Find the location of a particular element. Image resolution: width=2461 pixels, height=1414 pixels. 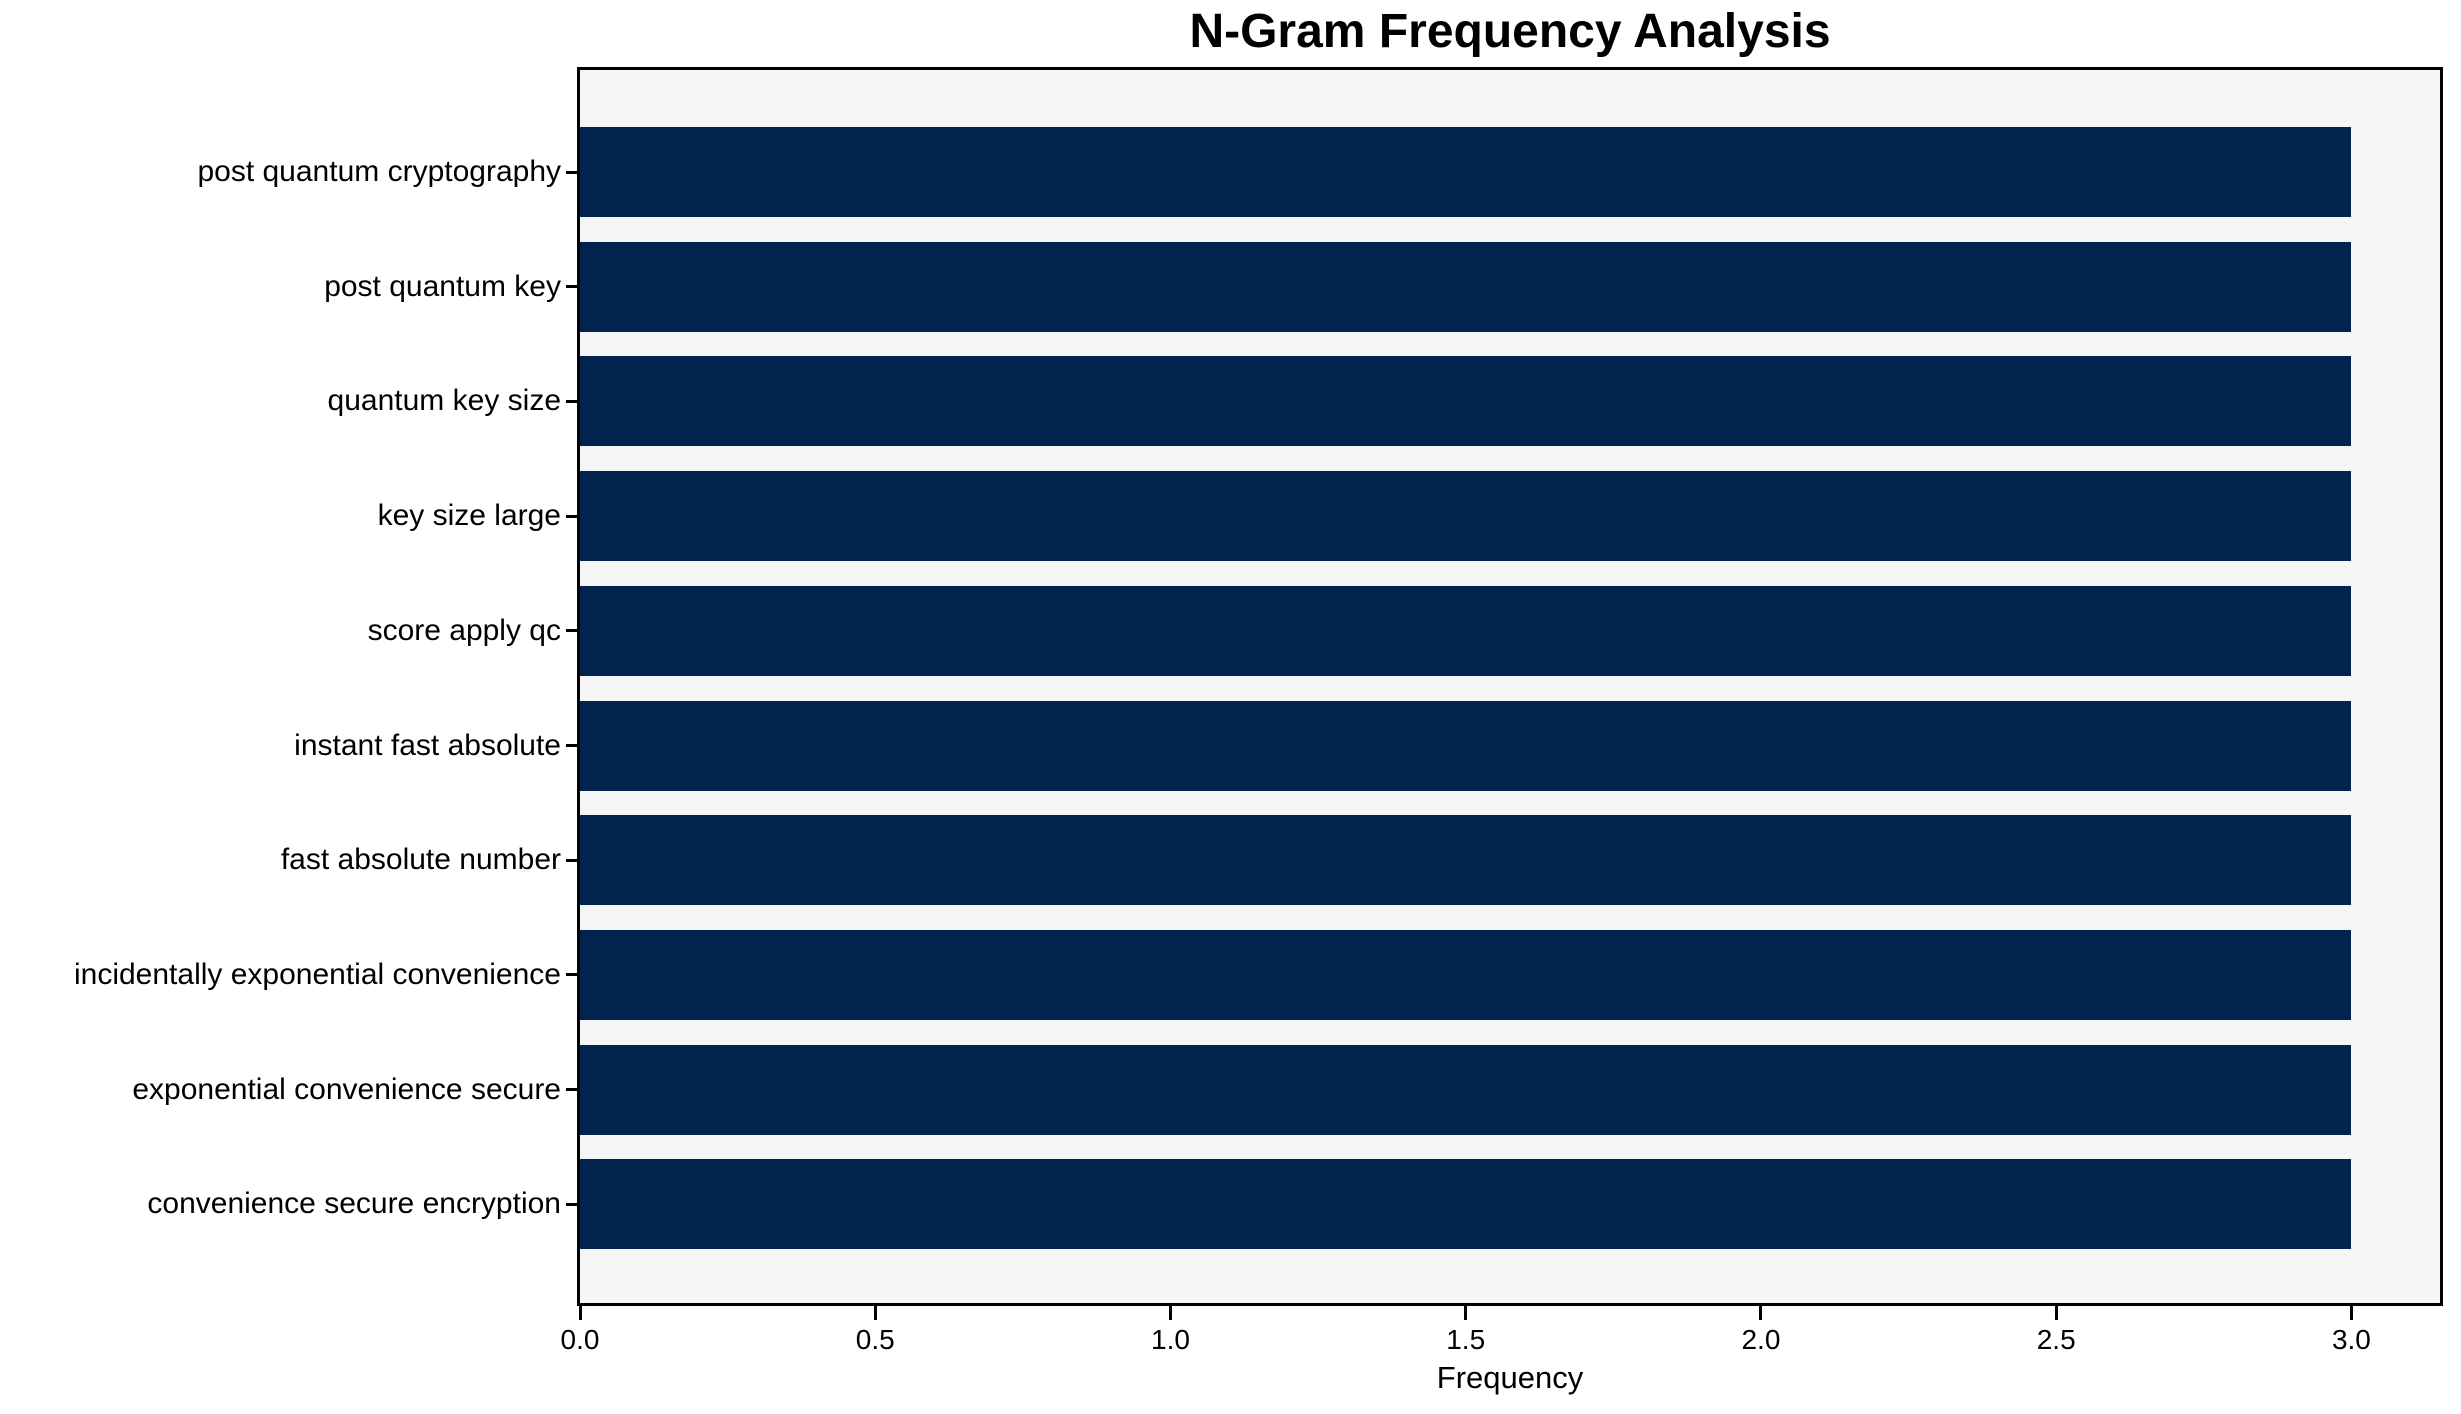

y-label-6: fast absolute number is located at coordinates (420, 860).